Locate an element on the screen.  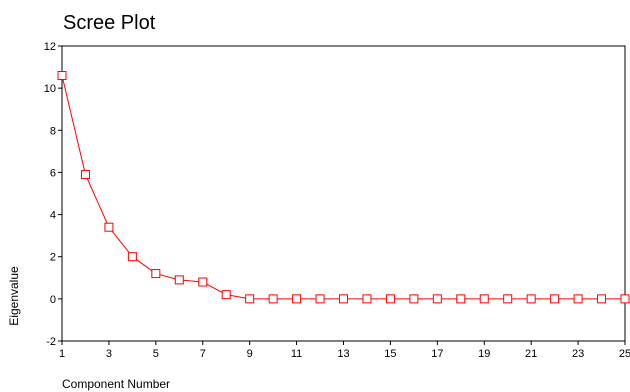
y-axis-label: Eigenvalue is located at coordinates (14, 296).